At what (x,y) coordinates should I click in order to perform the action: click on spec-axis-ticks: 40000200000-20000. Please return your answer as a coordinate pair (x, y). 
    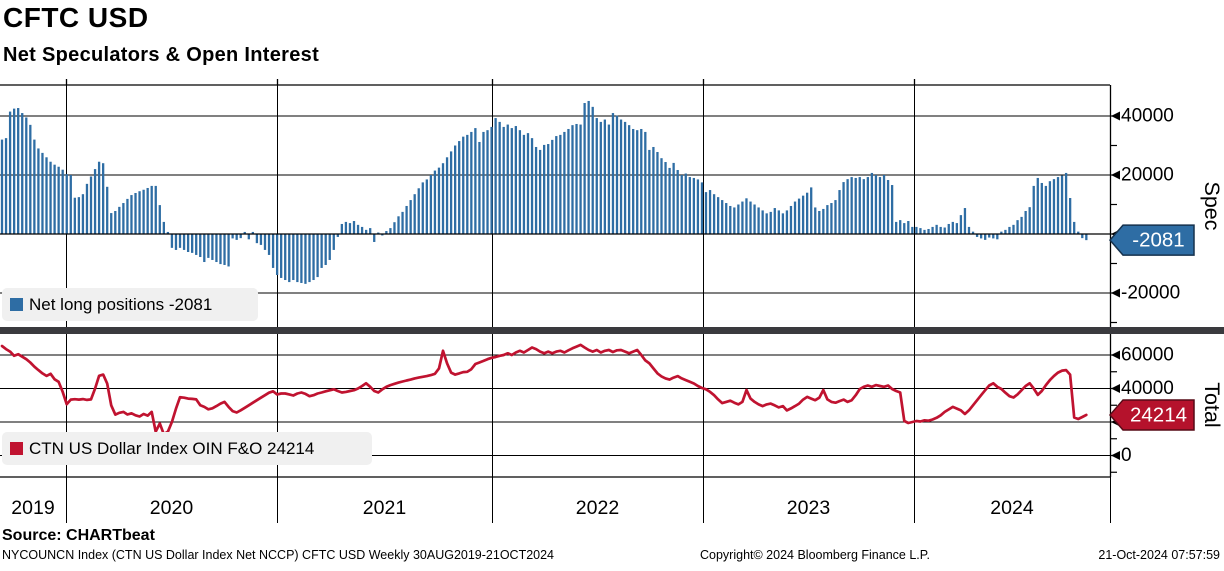
    Looking at the image, I should click on (1145, 215).